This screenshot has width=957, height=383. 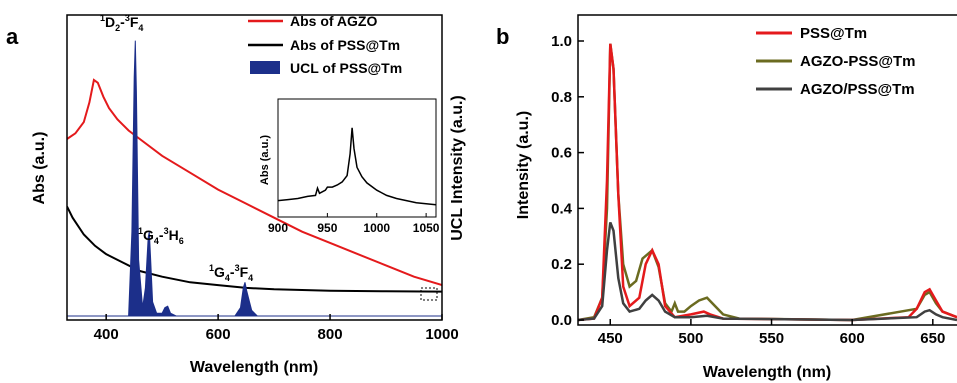 What do you see at coordinates (39, 168) in the screenshot?
I see `panel-a-ylabel: Abs (a.u.)` at bounding box center [39, 168].